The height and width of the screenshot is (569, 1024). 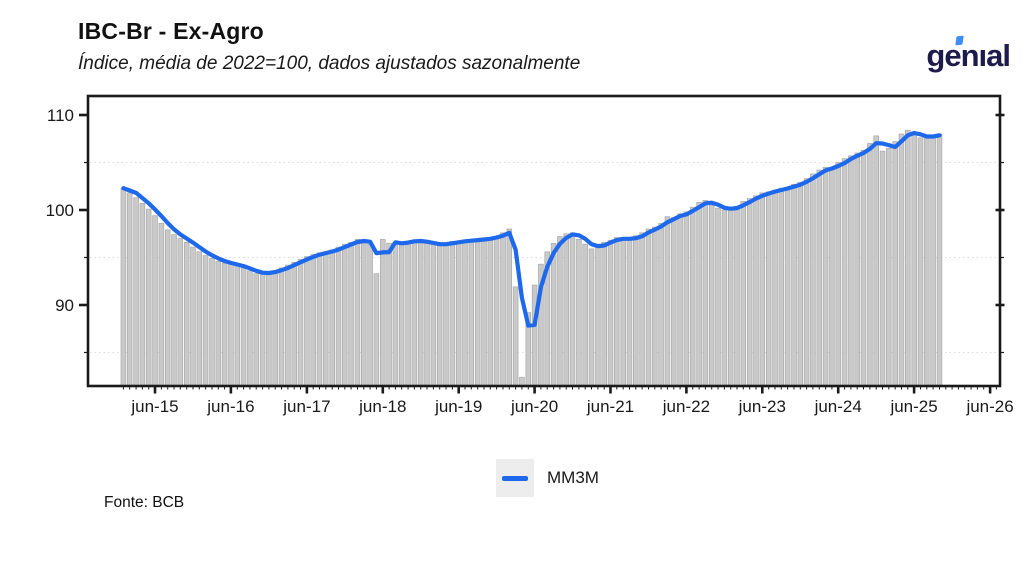 What do you see at coordinates (171, 31) in the screenshot?
I see `page-title: IBC-Br - Ex-Agro` at bounding box center [171, 31].